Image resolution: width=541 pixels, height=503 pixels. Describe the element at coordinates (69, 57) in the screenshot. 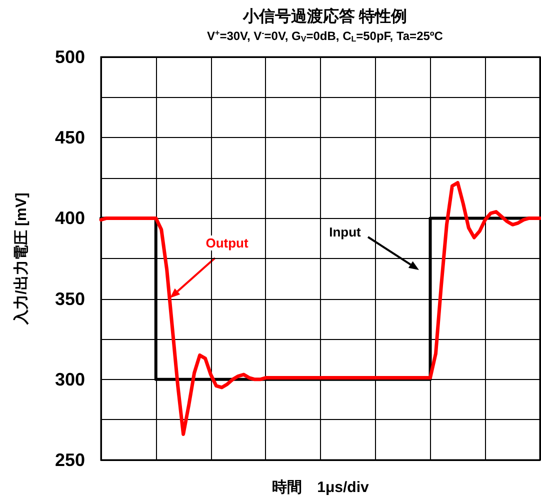

I see `y-tick-label: 500` at that location.